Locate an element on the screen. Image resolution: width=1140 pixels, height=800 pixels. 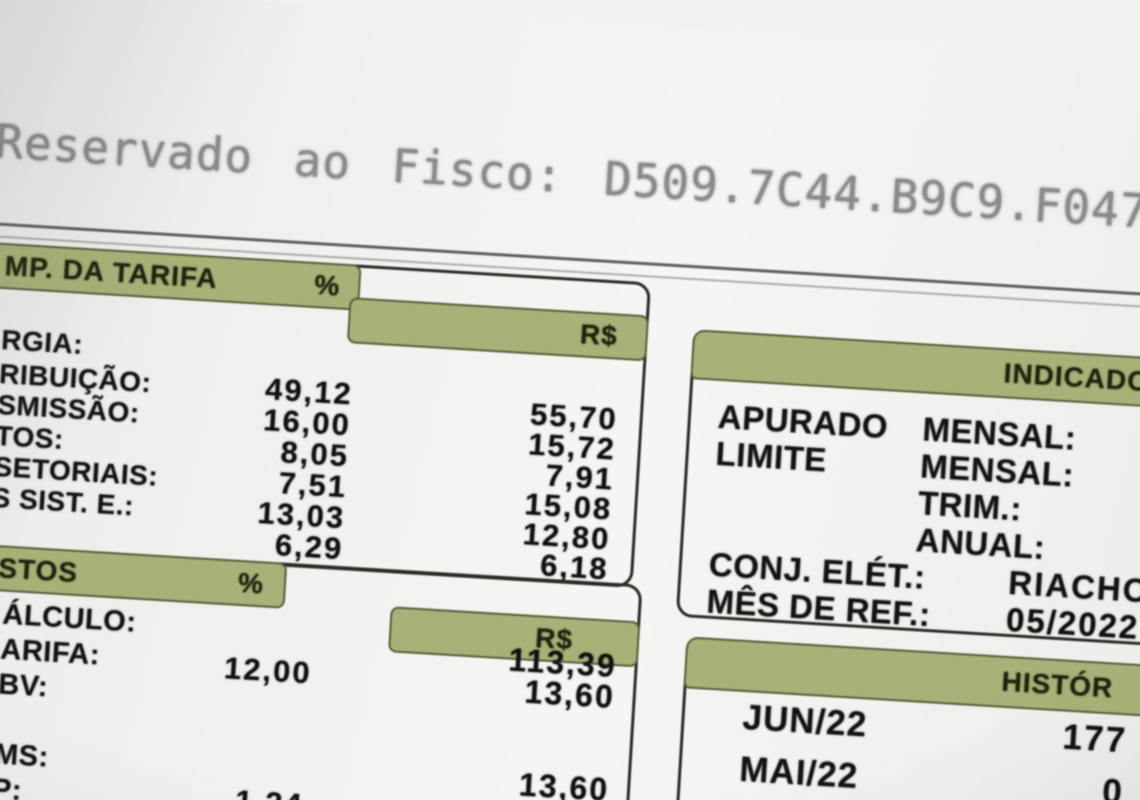
tariff-currency-values: 55,70 15,72 7,91 15,08 12,80 6,18 is located at coordinates (533, 489).